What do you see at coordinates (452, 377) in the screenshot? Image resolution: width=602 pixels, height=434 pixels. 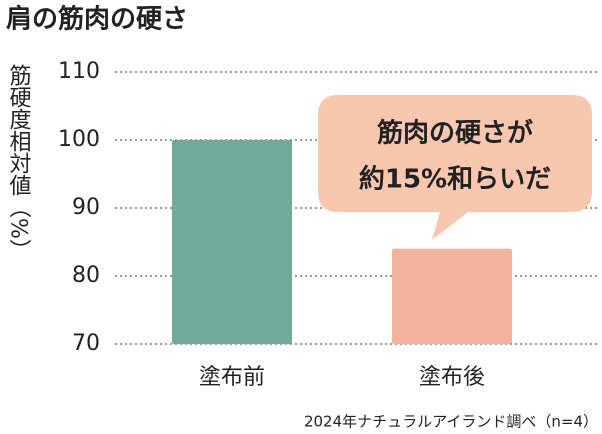 I see `x-tick-label: 塗布後` at bounding box center [452, 377].